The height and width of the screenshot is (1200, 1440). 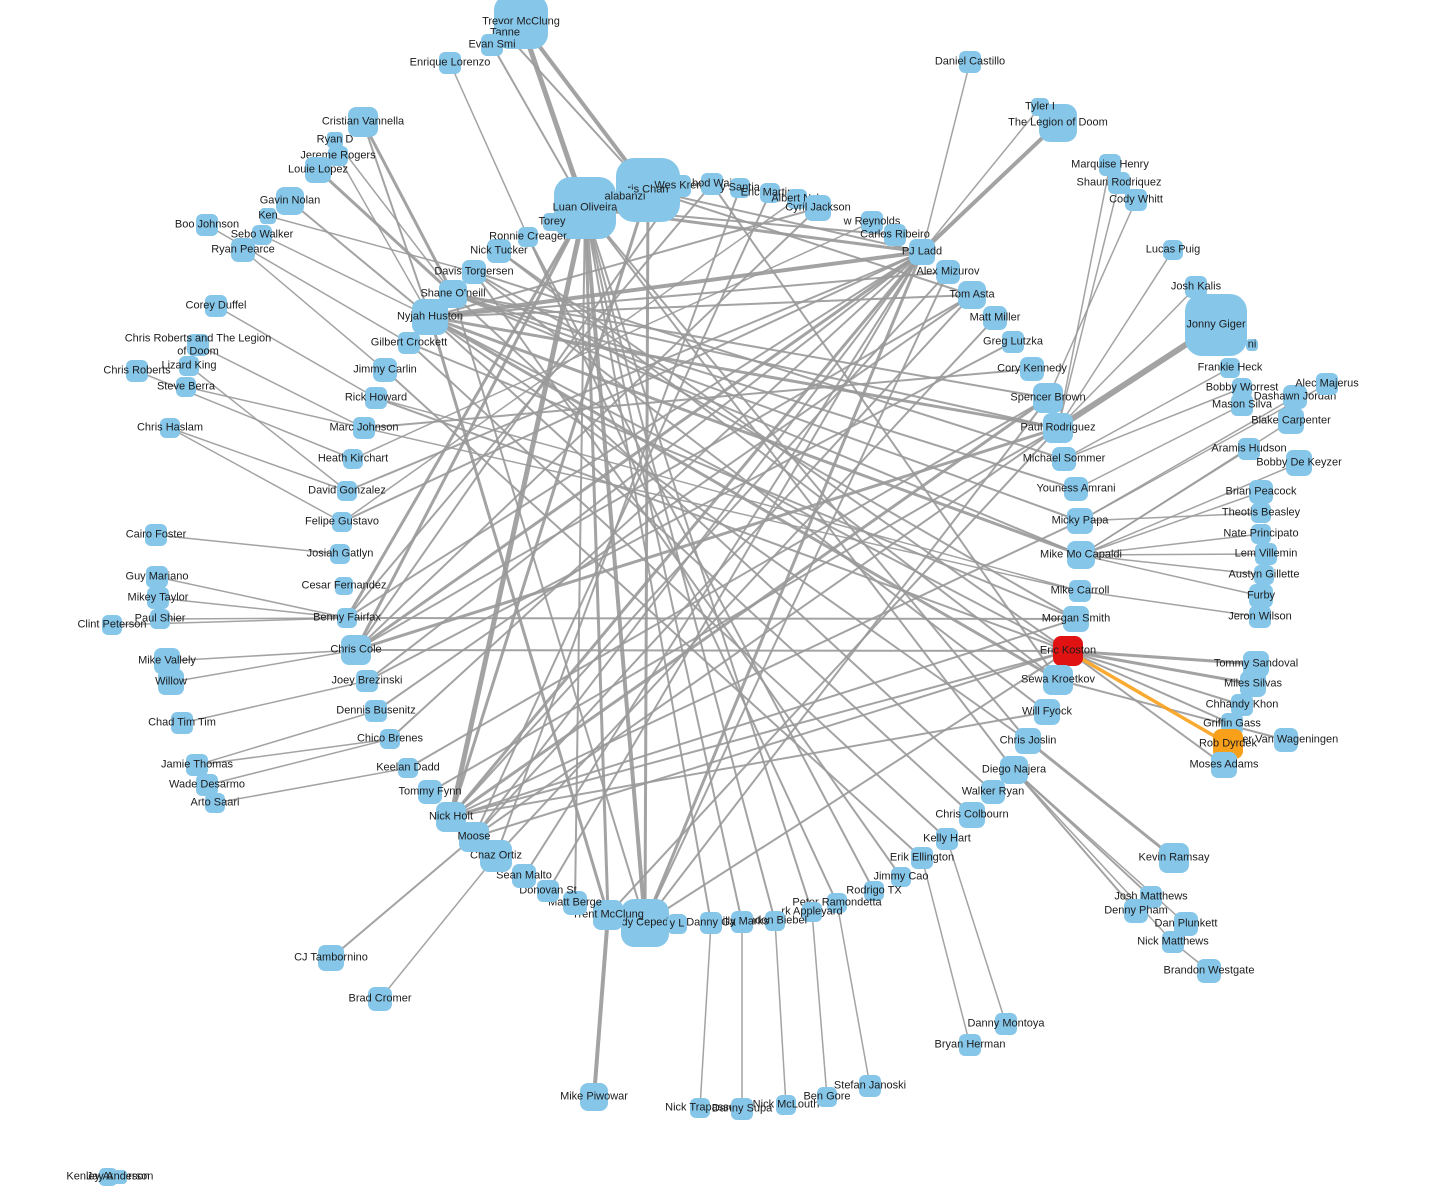 I want to click on graph-node-peter-ramondetta: Peter Ramondetta, so click(x=837, y=903).